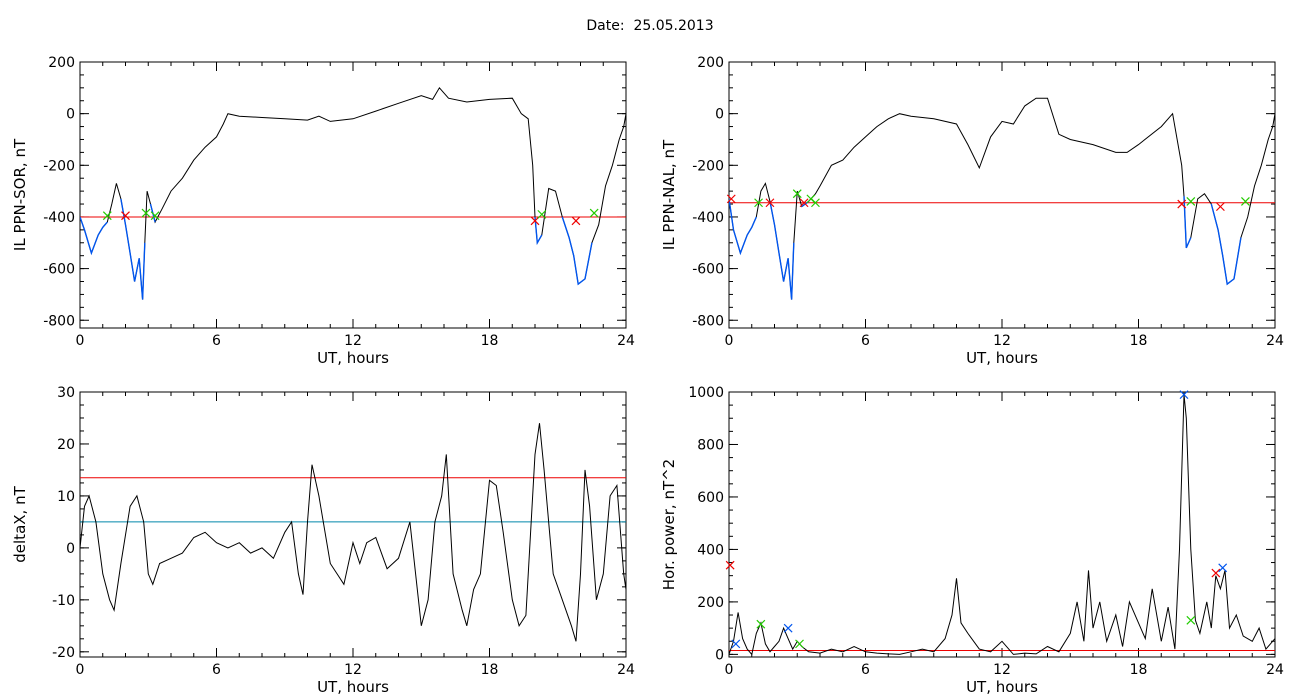  Describe the element at coordinates (66, 497) in the screenshot. I see `y-tick-label: 10` at that location.